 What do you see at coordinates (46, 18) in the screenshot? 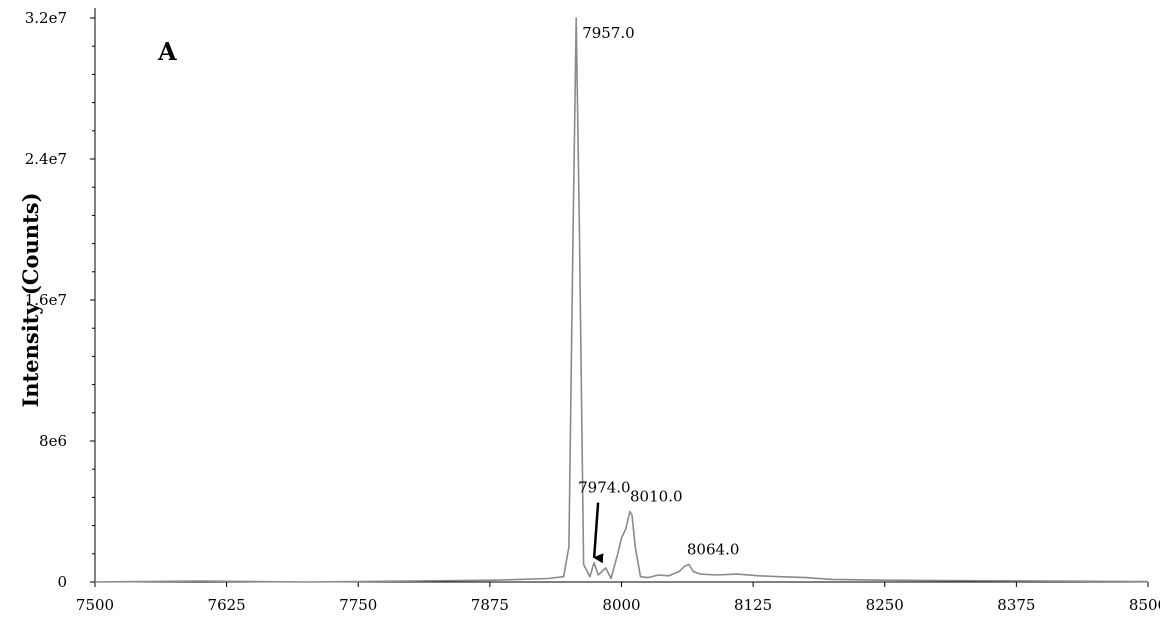
I see `y-tick-label: 3.2e7` at bounding box center [46, 18].